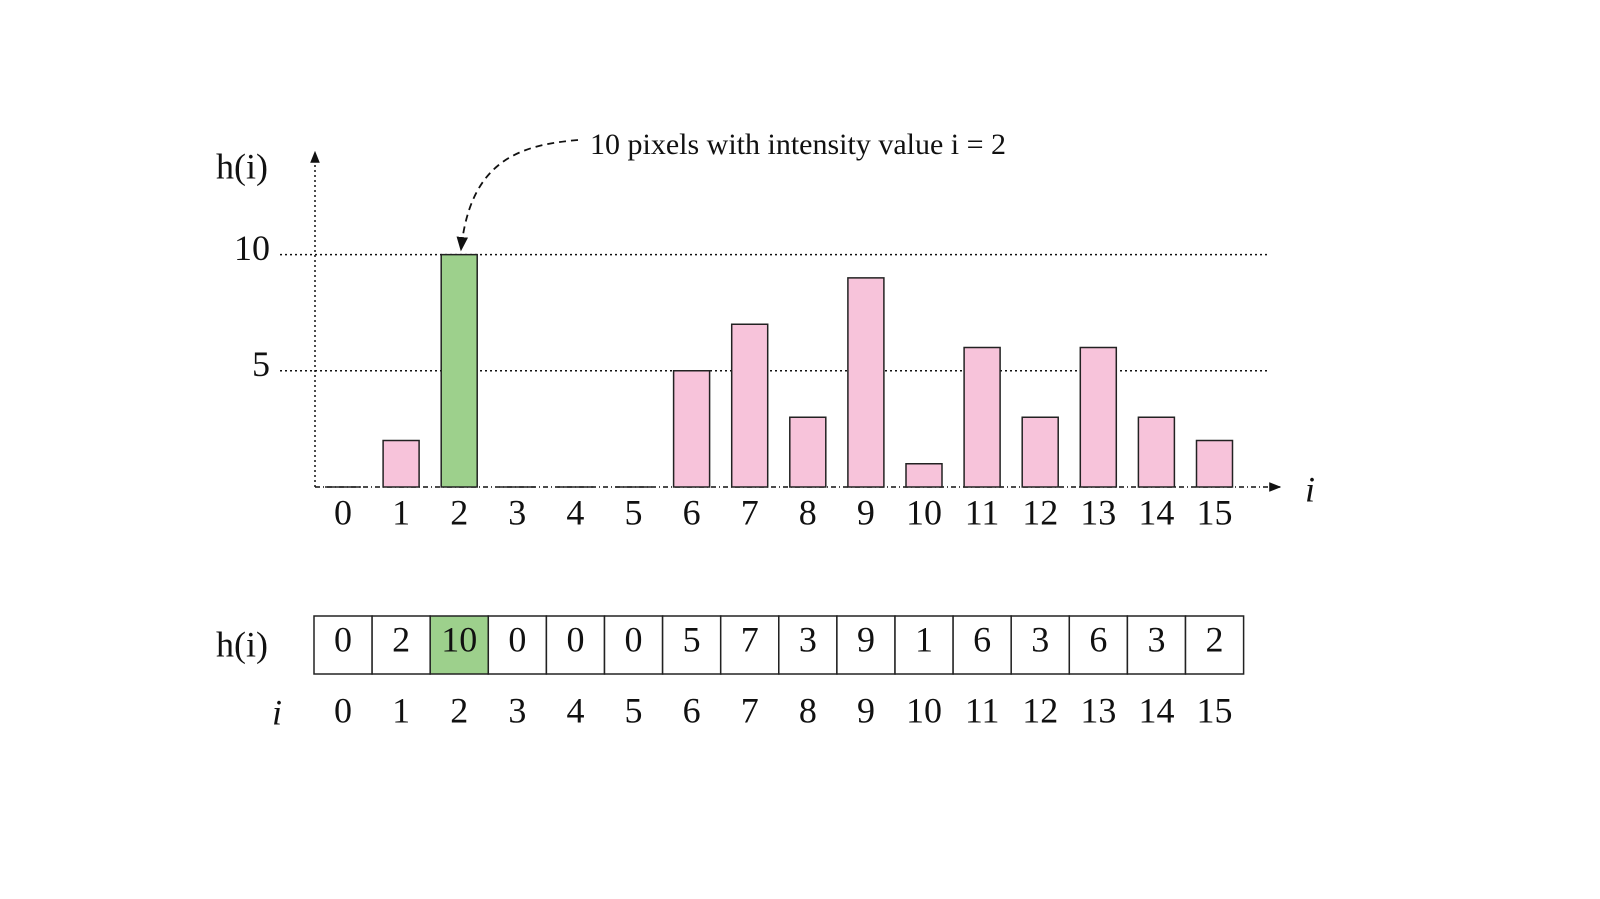 This screenshot has width=1600, height=899. Describe the element at coordinates (1040, 710) in the screenshot. I see `table-index: 12` at that location.